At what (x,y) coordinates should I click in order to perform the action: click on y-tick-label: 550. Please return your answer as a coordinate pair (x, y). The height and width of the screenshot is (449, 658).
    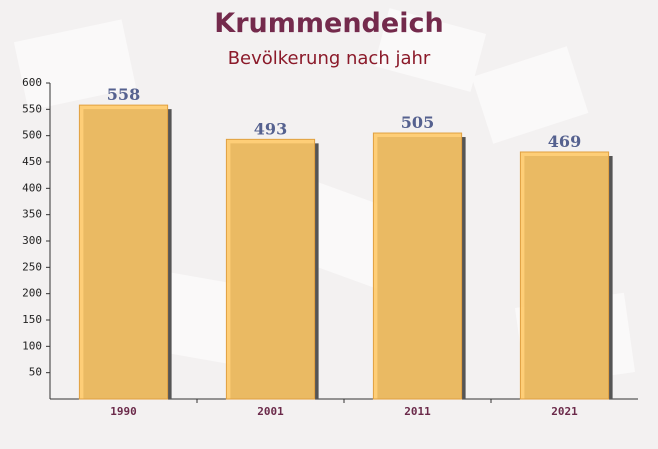
    Looking at the image, I should click on (32, 108).